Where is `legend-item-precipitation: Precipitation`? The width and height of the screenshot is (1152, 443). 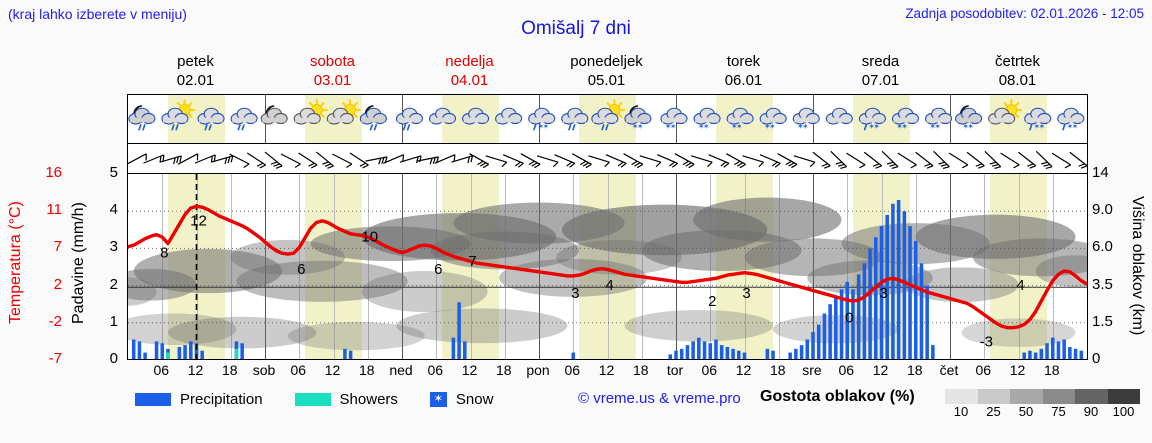 legend-item-precipitation: Precipitation is located at coordinates (199, 399).